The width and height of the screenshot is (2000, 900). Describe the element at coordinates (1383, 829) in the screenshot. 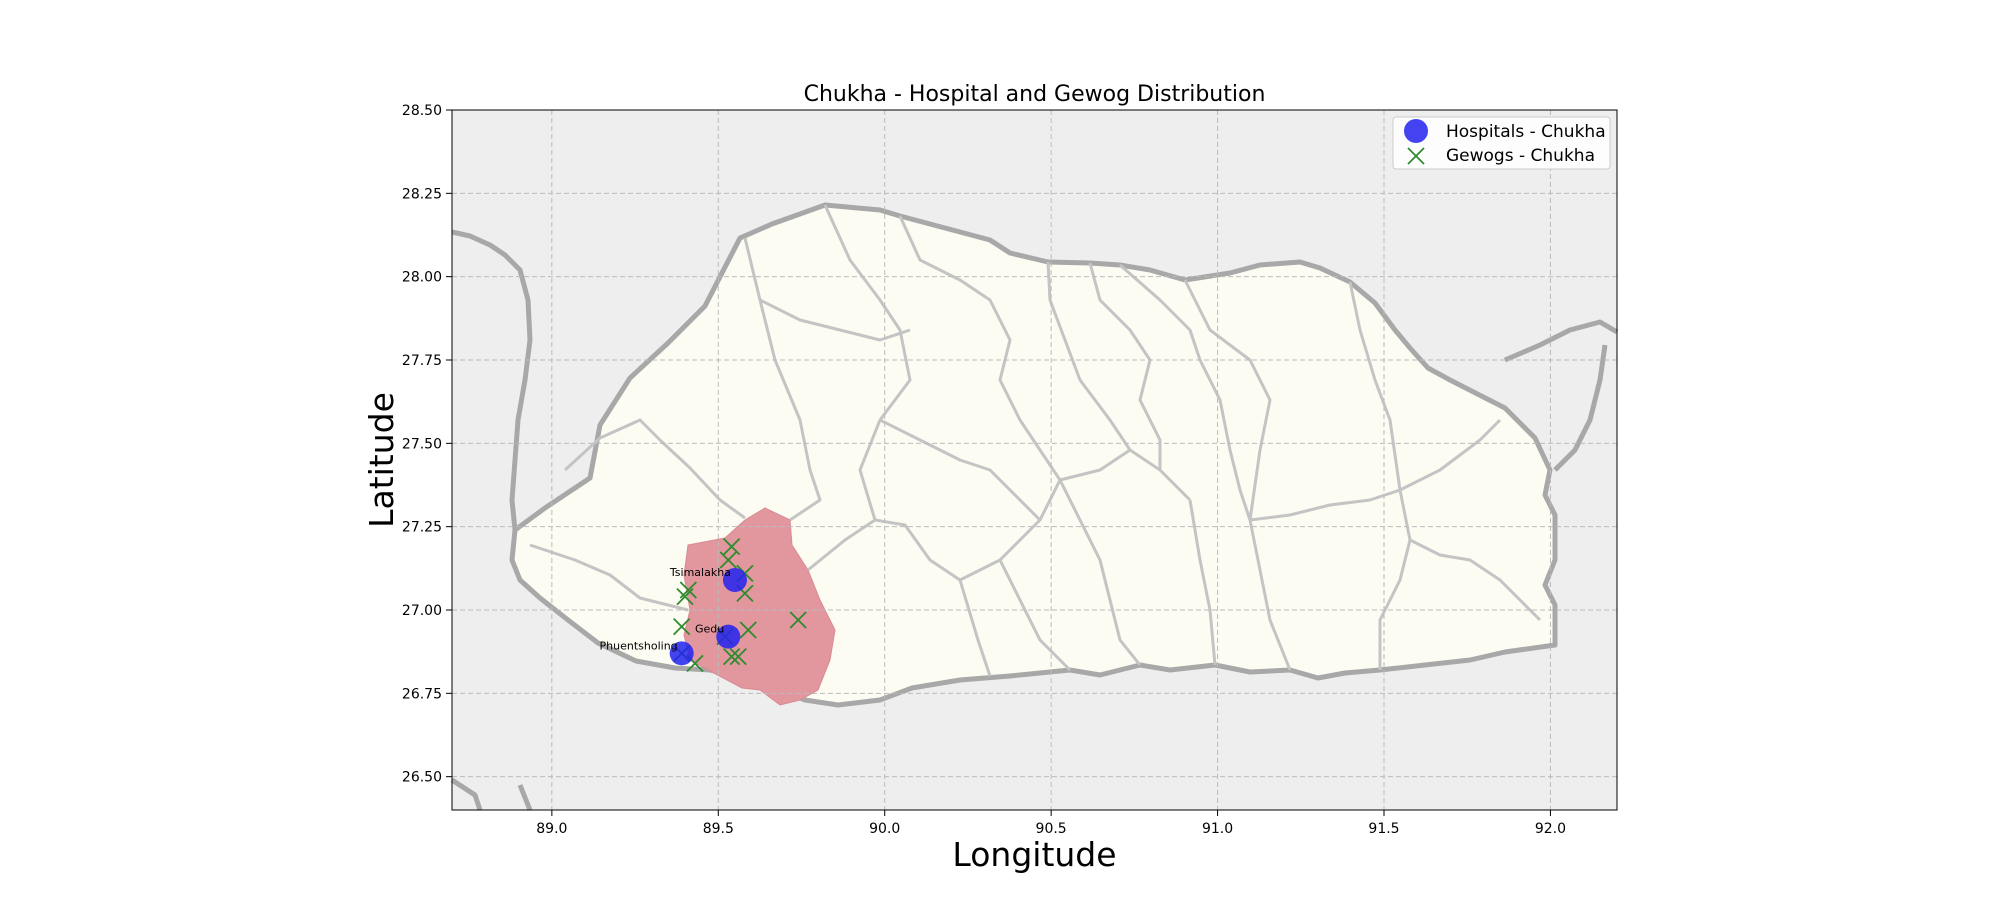

I see `x-tick-label: 91.5` at that location.